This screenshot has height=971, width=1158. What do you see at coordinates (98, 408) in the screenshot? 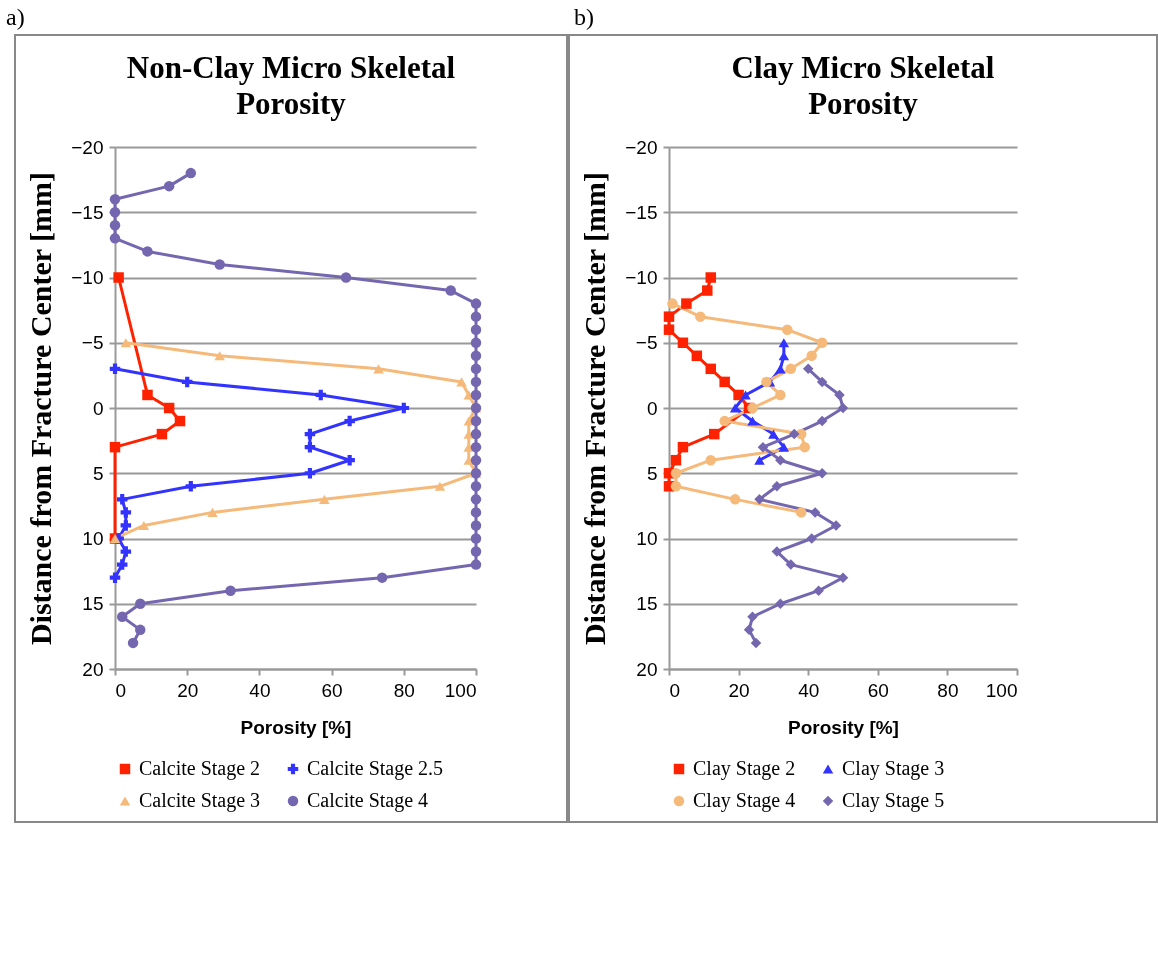
I see `y-tick-label: 0` at bounding box center [98, 408].